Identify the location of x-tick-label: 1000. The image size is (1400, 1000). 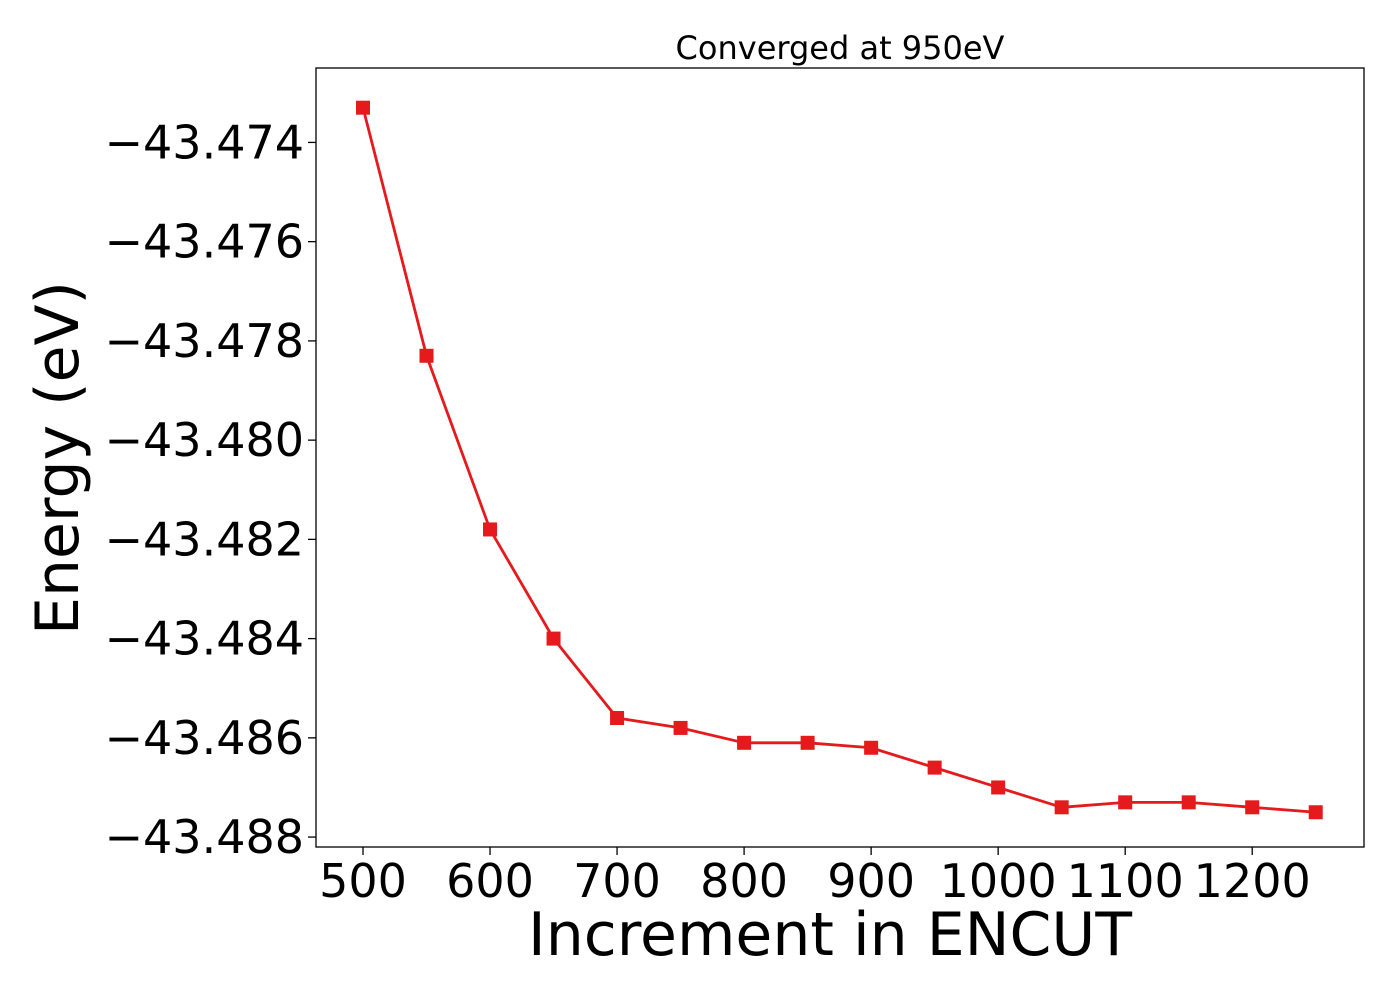
(998, 881).